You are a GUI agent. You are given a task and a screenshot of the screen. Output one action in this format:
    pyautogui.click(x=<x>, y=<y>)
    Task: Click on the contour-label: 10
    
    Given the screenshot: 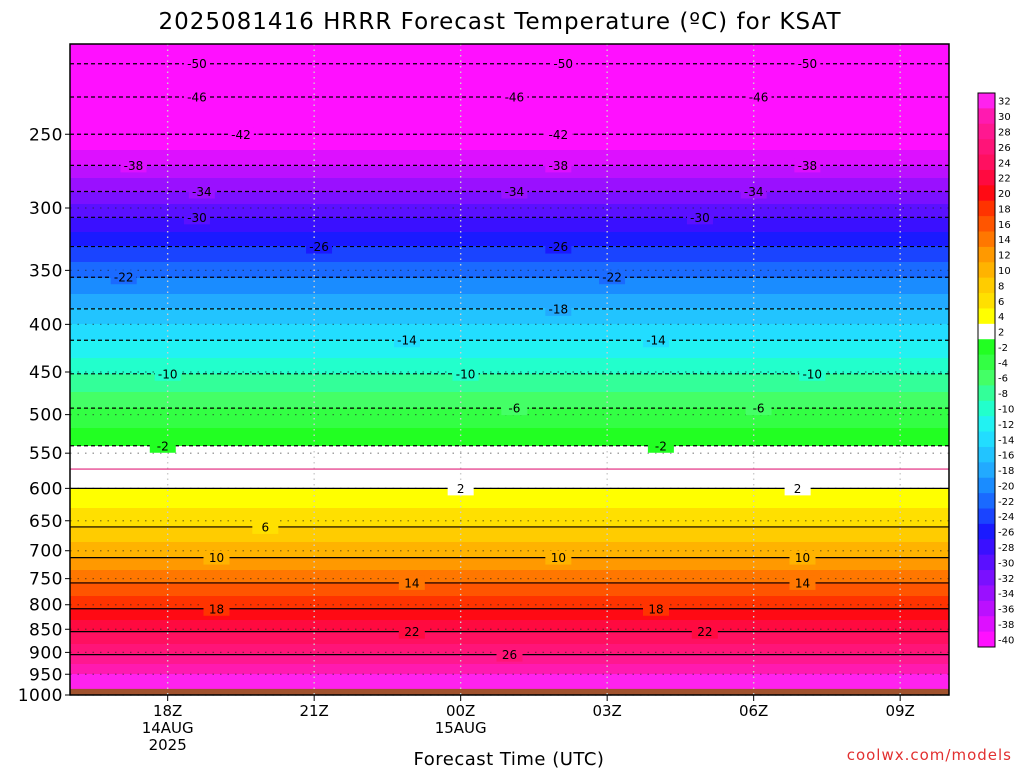 What is the action you would take?
    pyautogui.click(x=216, y=558)
    